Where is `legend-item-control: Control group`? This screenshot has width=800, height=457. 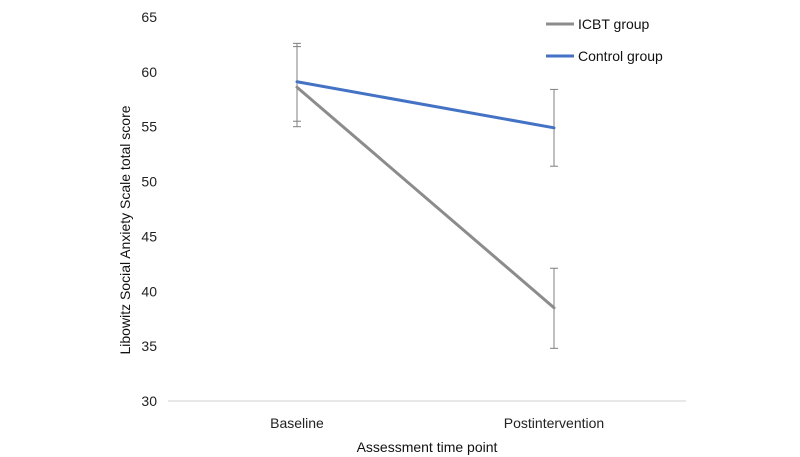
legend-item-control: Control group is located at coordinates (604, 56).